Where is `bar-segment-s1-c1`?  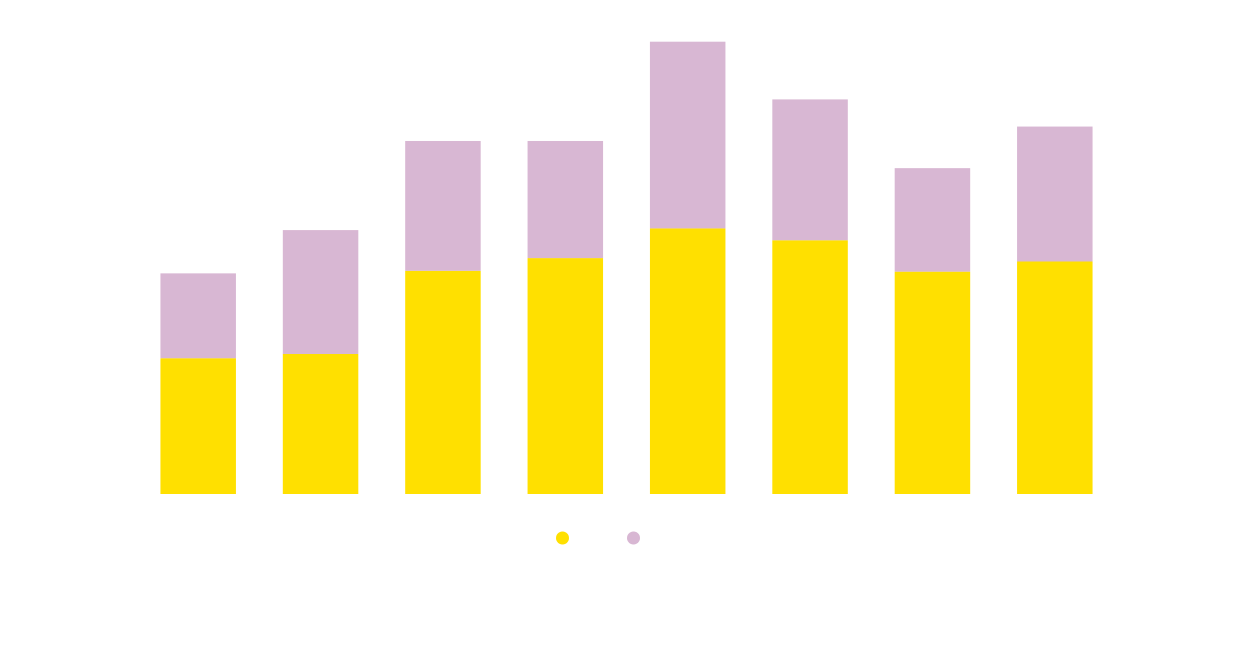
bar-segment-s1-c1 is located at coordinates (198, 426).